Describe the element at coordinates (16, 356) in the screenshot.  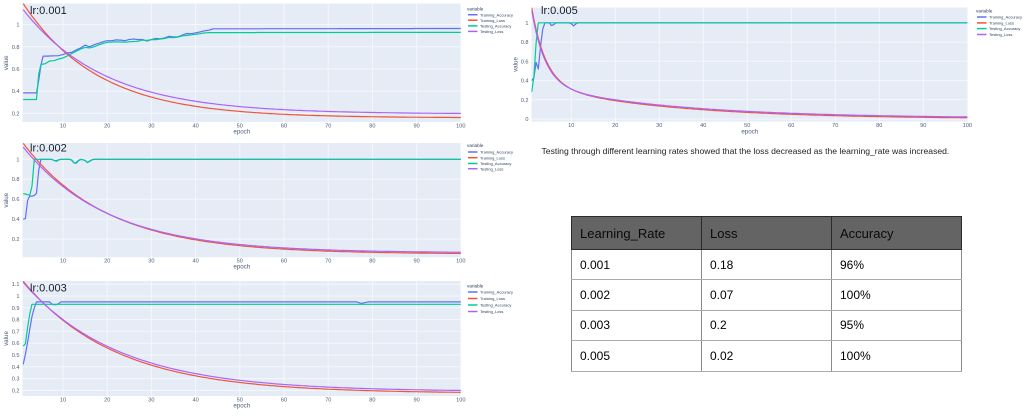
I see `svg-text: 0.5` at that location.